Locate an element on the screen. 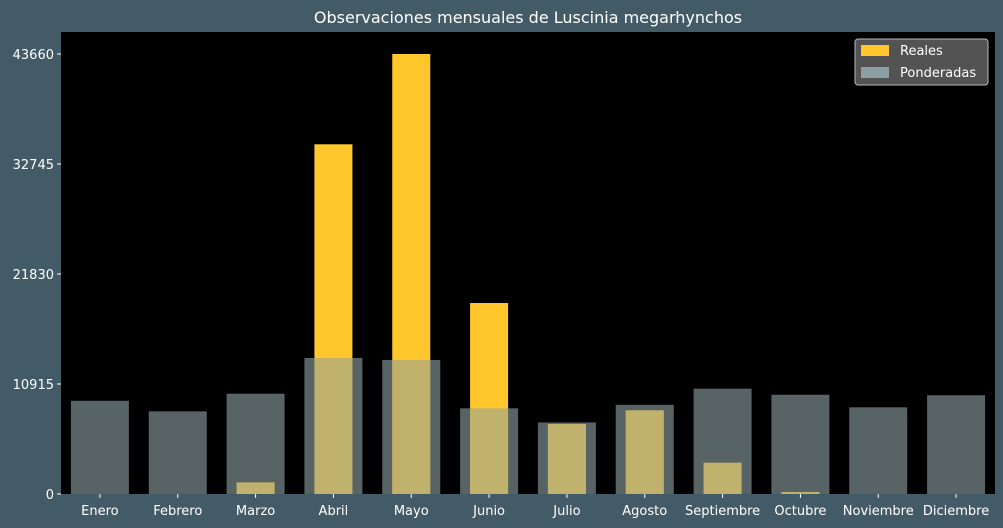  x-tick-label: Febrero is located at coordinates (177, 511).